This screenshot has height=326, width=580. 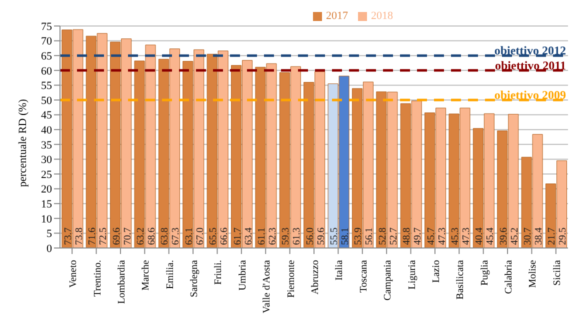 I want to click on data-label: 45.3, so click(x=455, y=236).